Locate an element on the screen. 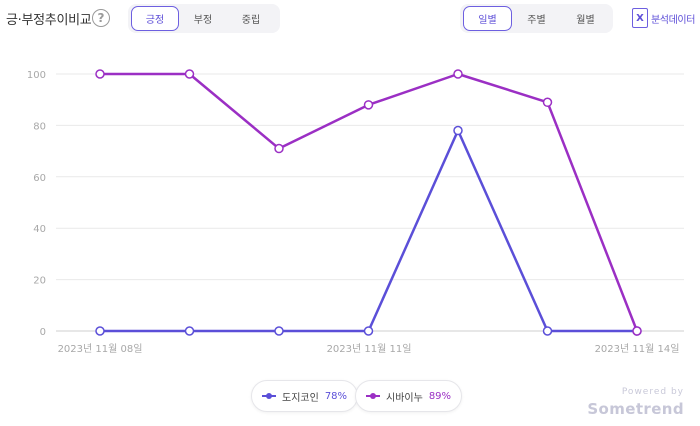 This screenshot has height=426, width=700. export-data-button: X 분석데이터 is located at coordinates (663, 18).